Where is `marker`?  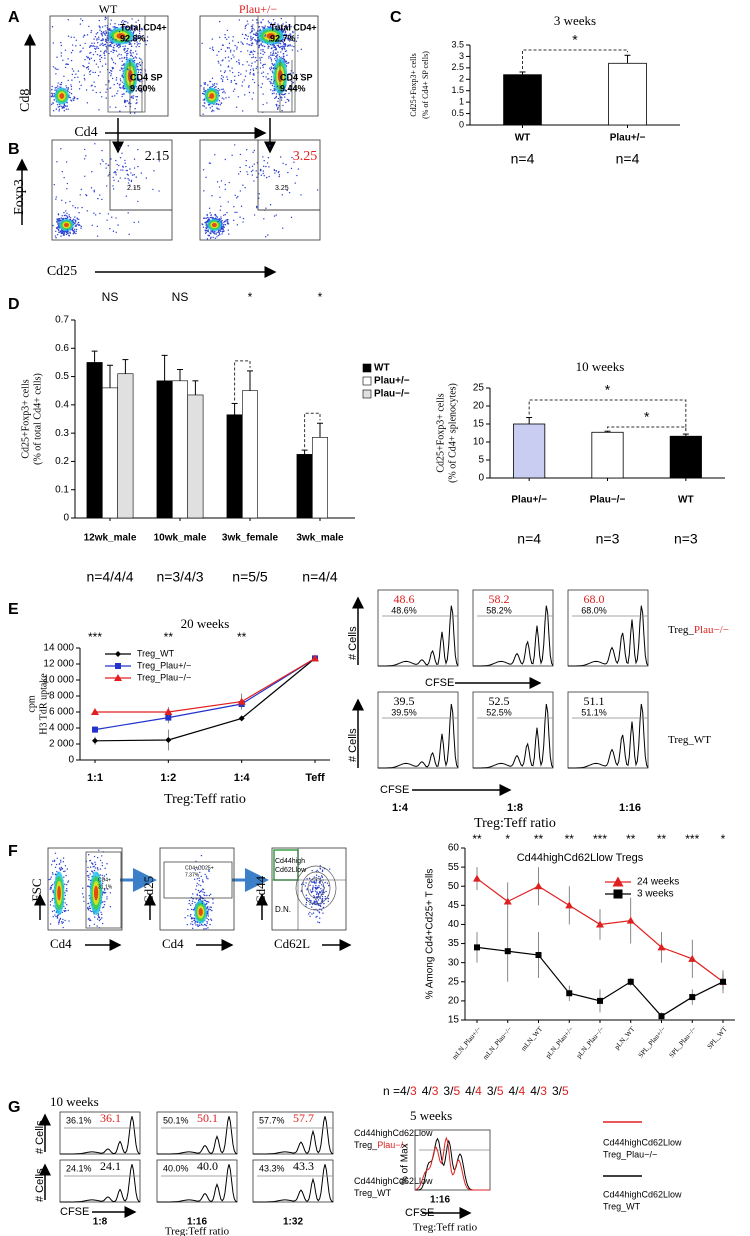 marker is located at coordinates (692, 997).